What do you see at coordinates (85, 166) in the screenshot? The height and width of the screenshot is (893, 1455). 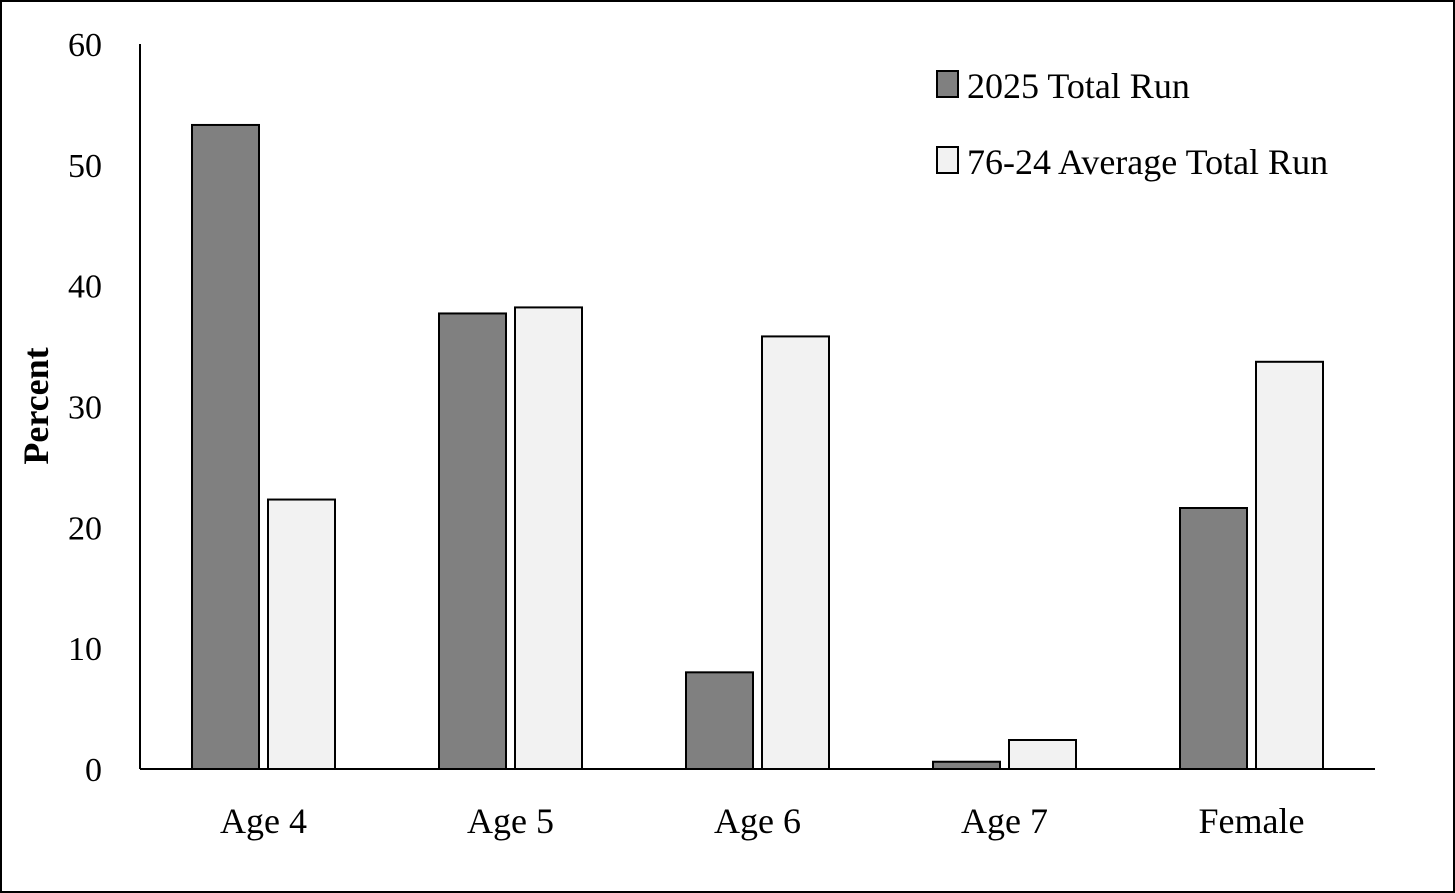 I see `y-tick-label: 50` at bounding box center [85, 166].